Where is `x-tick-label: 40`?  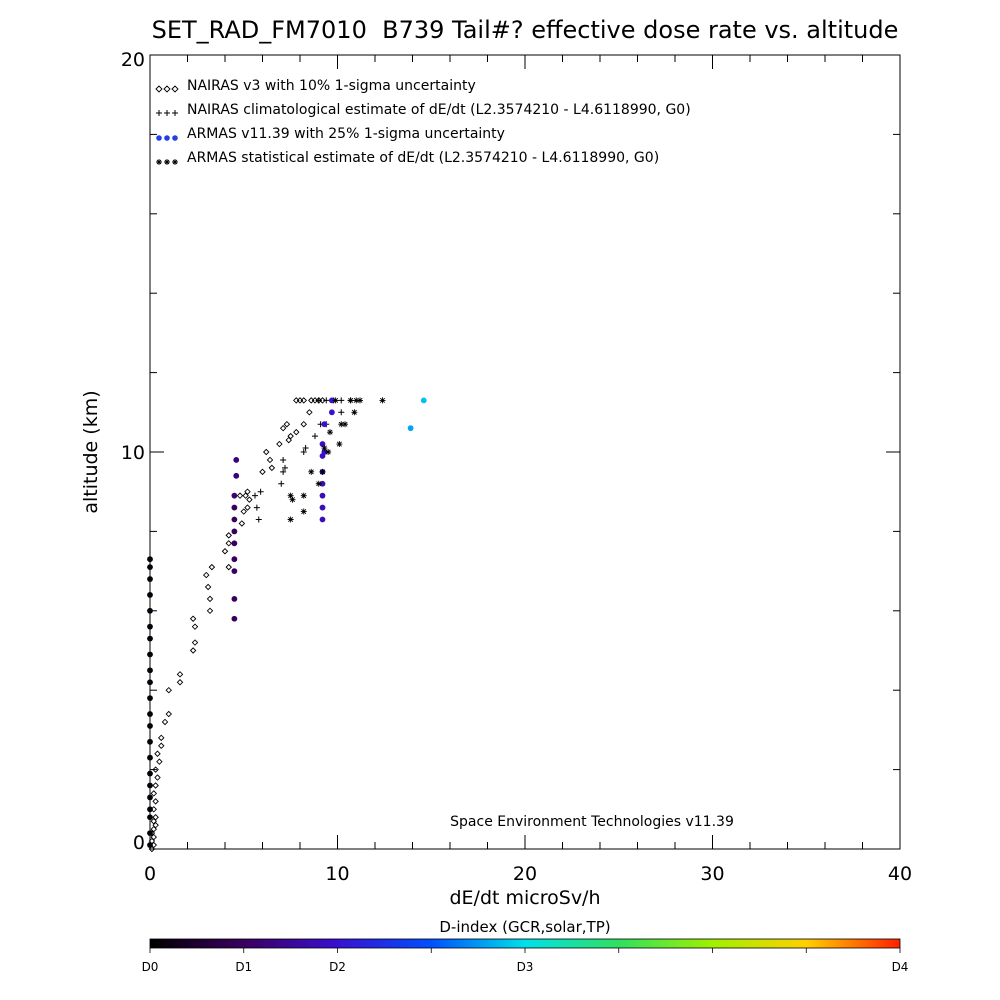 x-tick-label: 40 is located at coordinates (900, 874).